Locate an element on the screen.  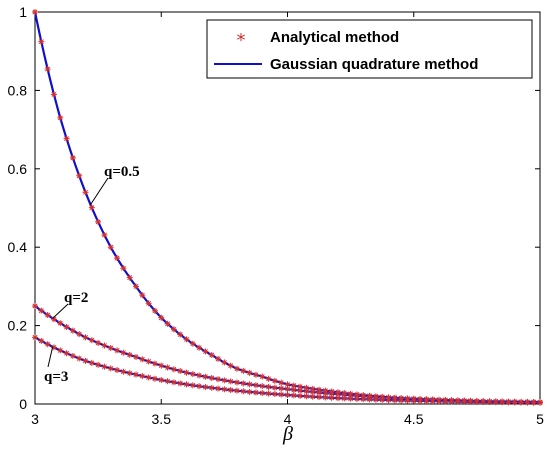
annotation-label: q=2 is located at coordinates (76, 298).